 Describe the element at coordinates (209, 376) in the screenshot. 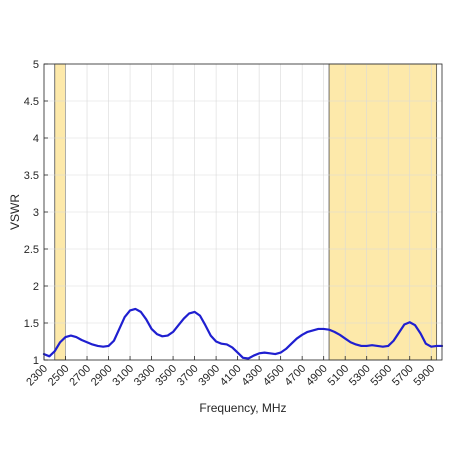

I see `x-tick-label: 3900` at that location.